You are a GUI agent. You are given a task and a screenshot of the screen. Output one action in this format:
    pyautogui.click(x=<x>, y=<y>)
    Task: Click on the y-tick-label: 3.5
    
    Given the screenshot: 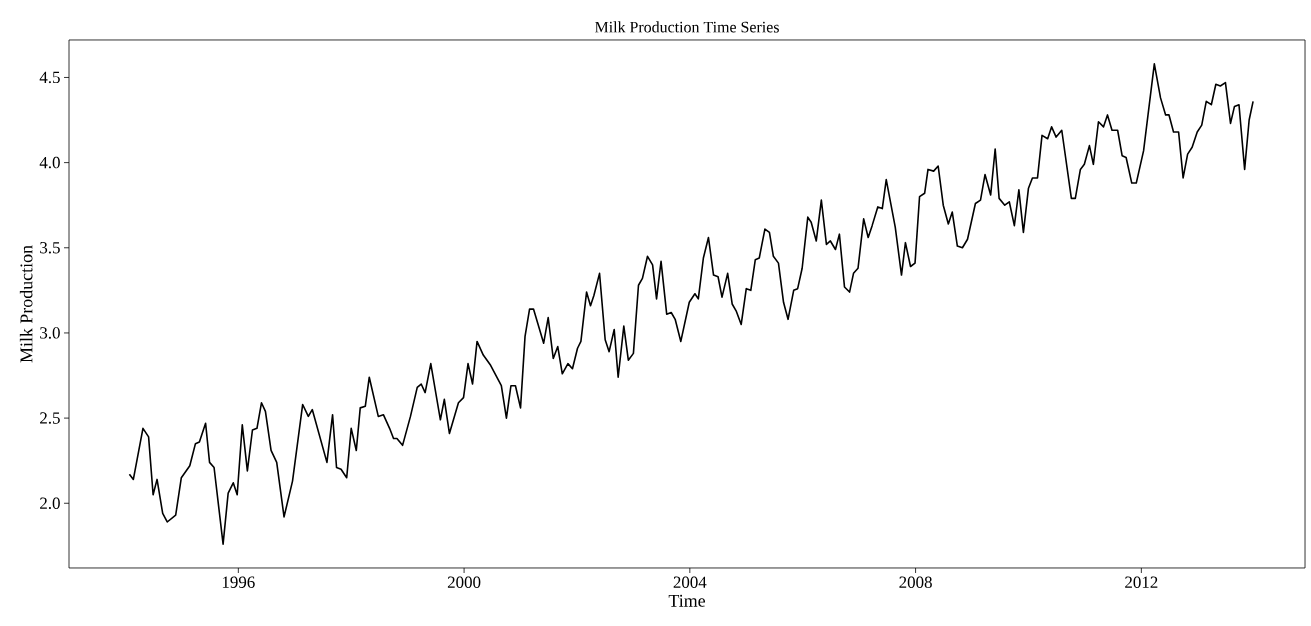 What is the action you would take?
    pyautogui.click(x=50, y=248)
    